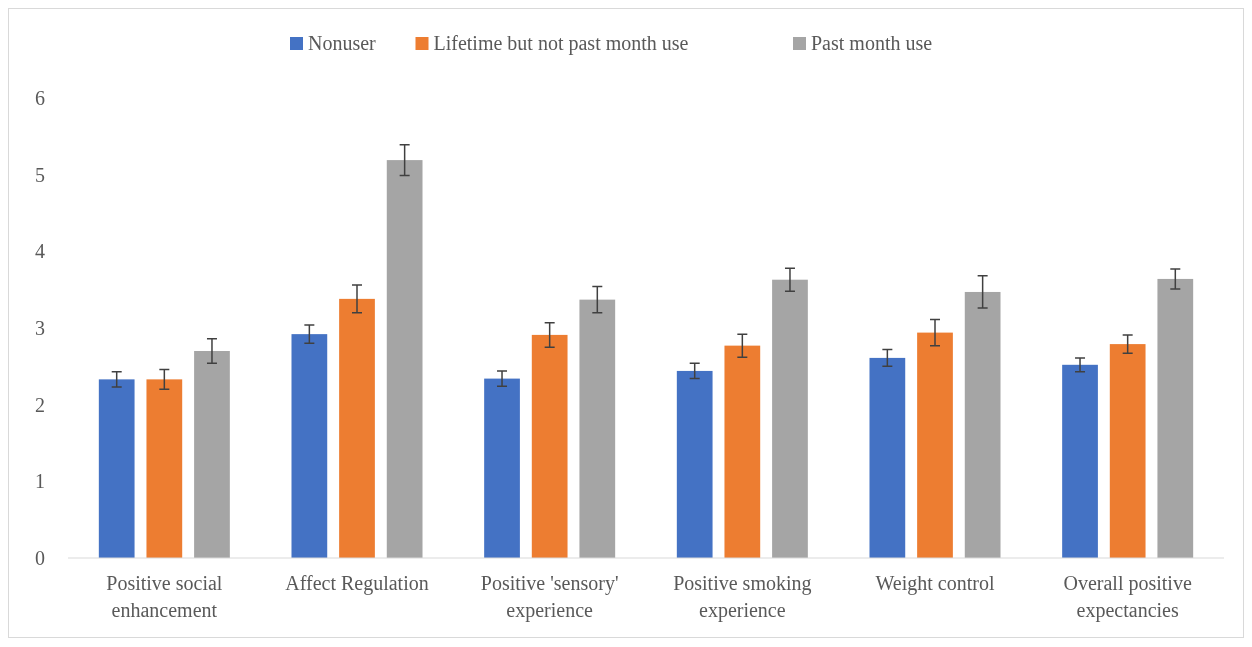  I want to click on x-tick-label: Affect Regulation, so click(357, 583).